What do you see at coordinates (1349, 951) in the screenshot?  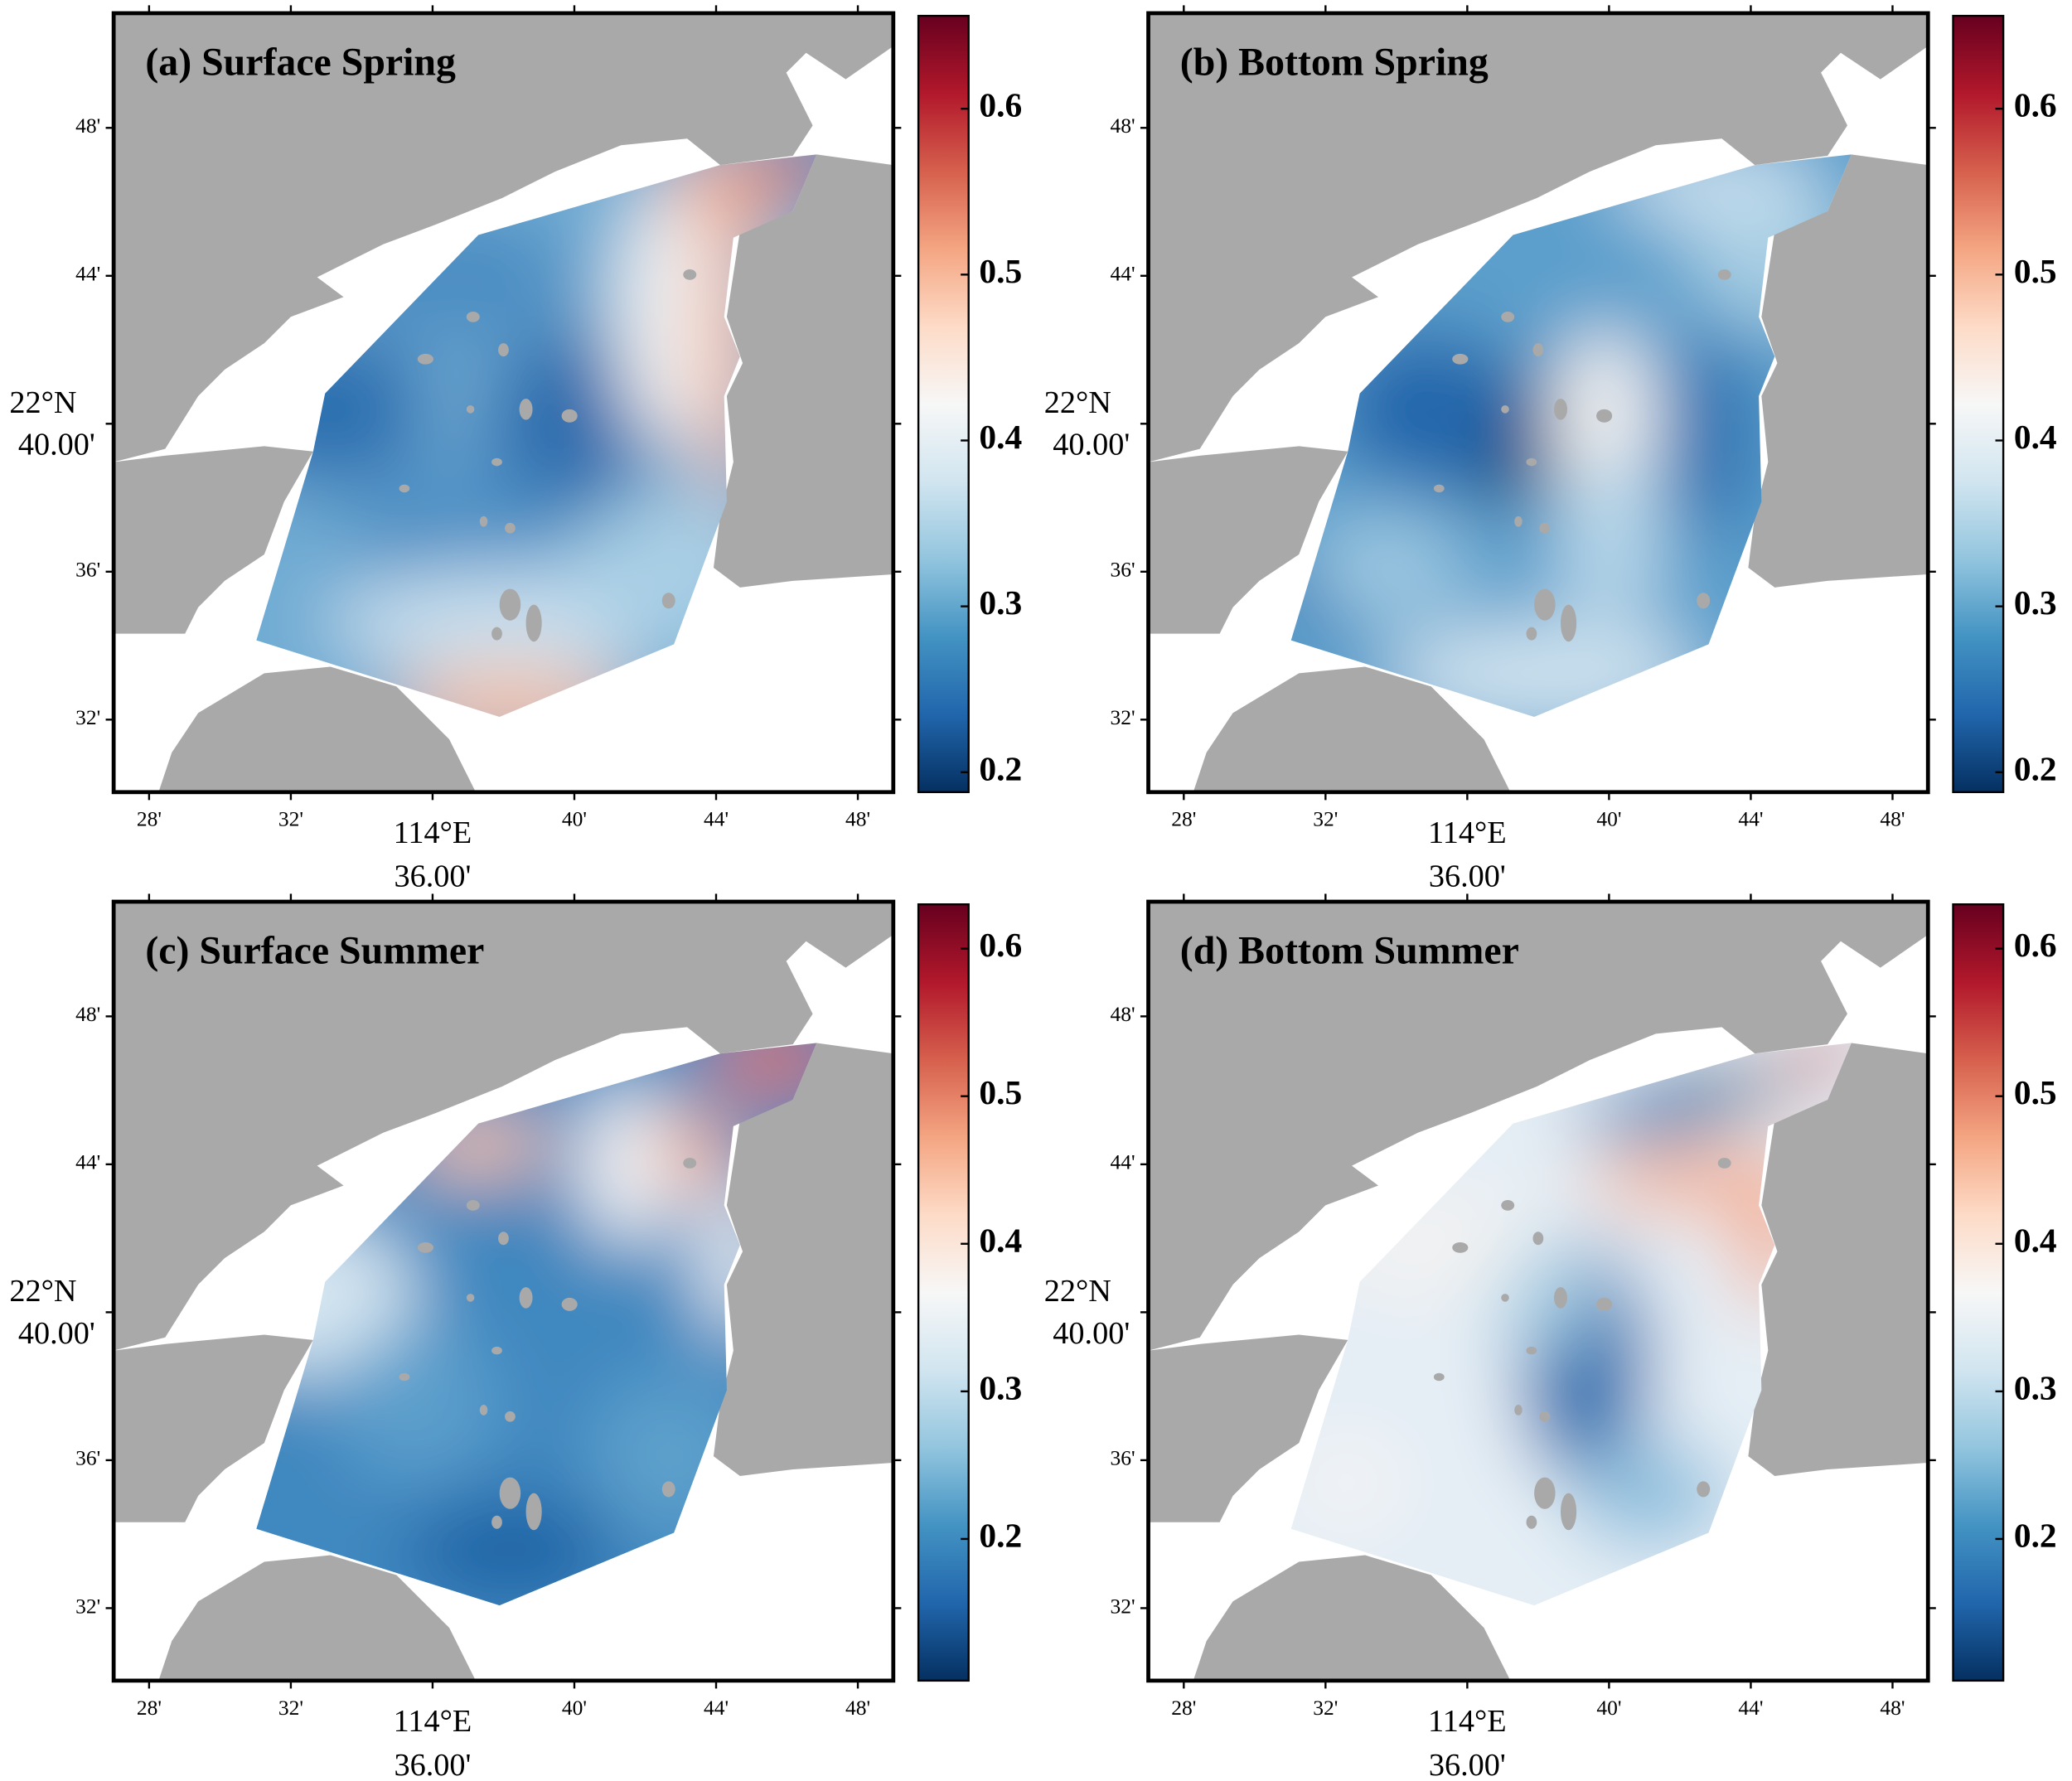 I see `panel-title: (d) Bottom Summer` at bounding box center [1349, 951].